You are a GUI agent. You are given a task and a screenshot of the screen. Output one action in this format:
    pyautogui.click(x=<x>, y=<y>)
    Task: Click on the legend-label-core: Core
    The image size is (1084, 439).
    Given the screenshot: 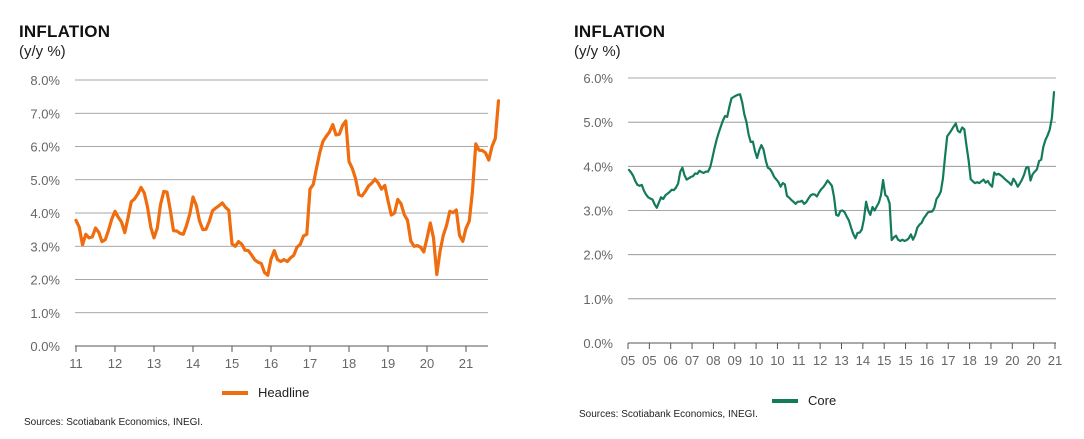 What is the action you would take?
    pyautogui.click(x=822, y=400)
    